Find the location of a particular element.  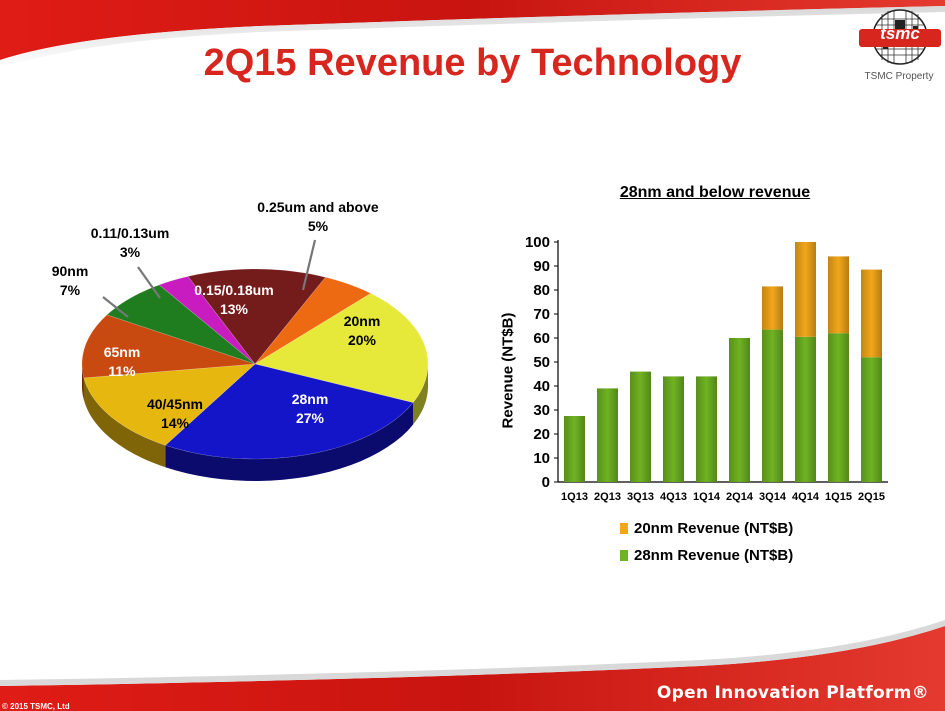

pie-label-value: 20% is located at coordinates (362, 340).